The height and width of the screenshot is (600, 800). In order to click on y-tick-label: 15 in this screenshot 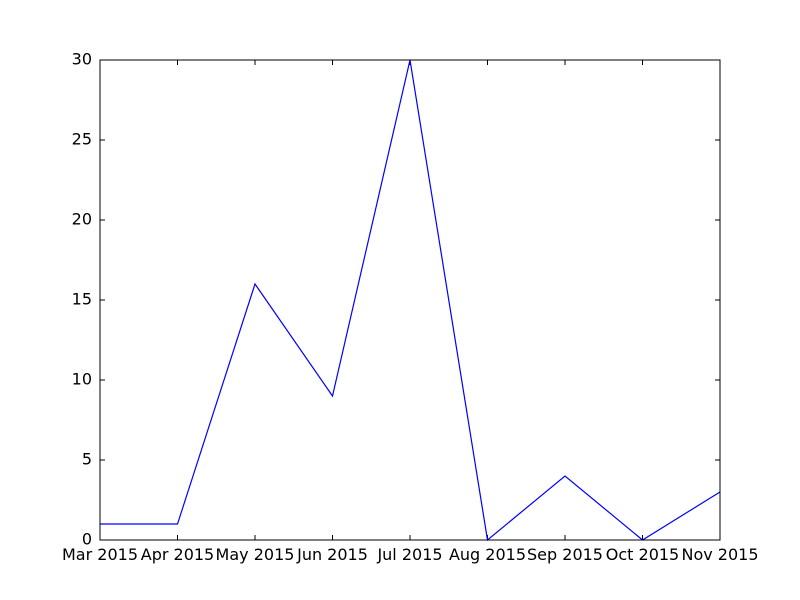, I will do `click(82, 299)`.